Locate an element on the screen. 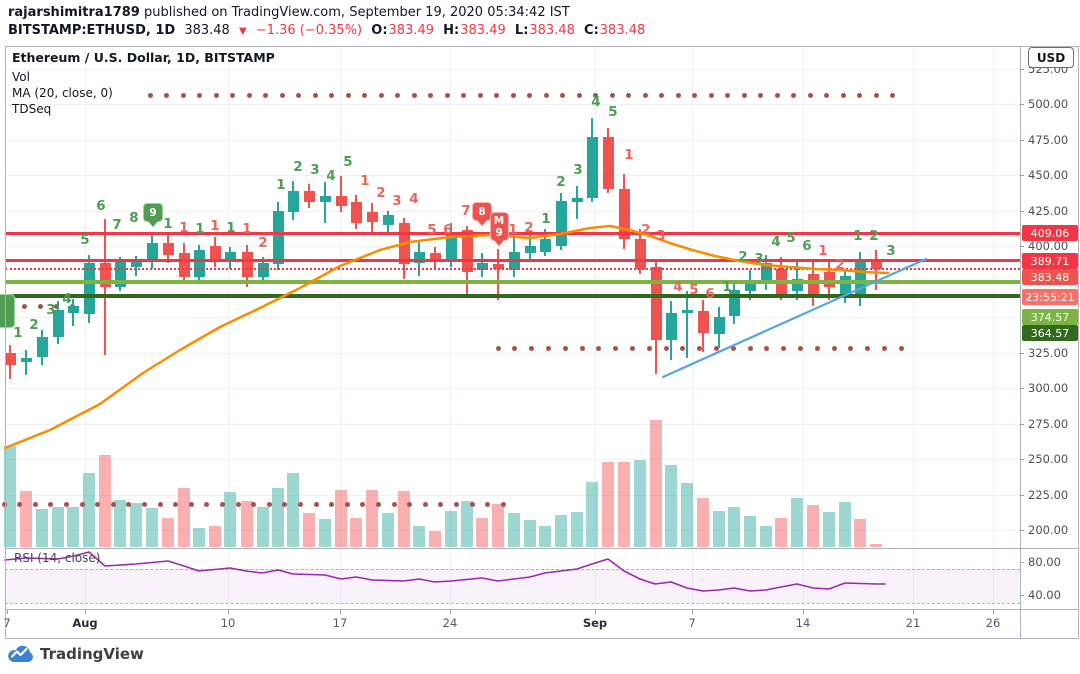 The width and height of the screenshot is (1080, 674). price-change: −1.36 (−0.35%) is located at coordinates (309, 30).